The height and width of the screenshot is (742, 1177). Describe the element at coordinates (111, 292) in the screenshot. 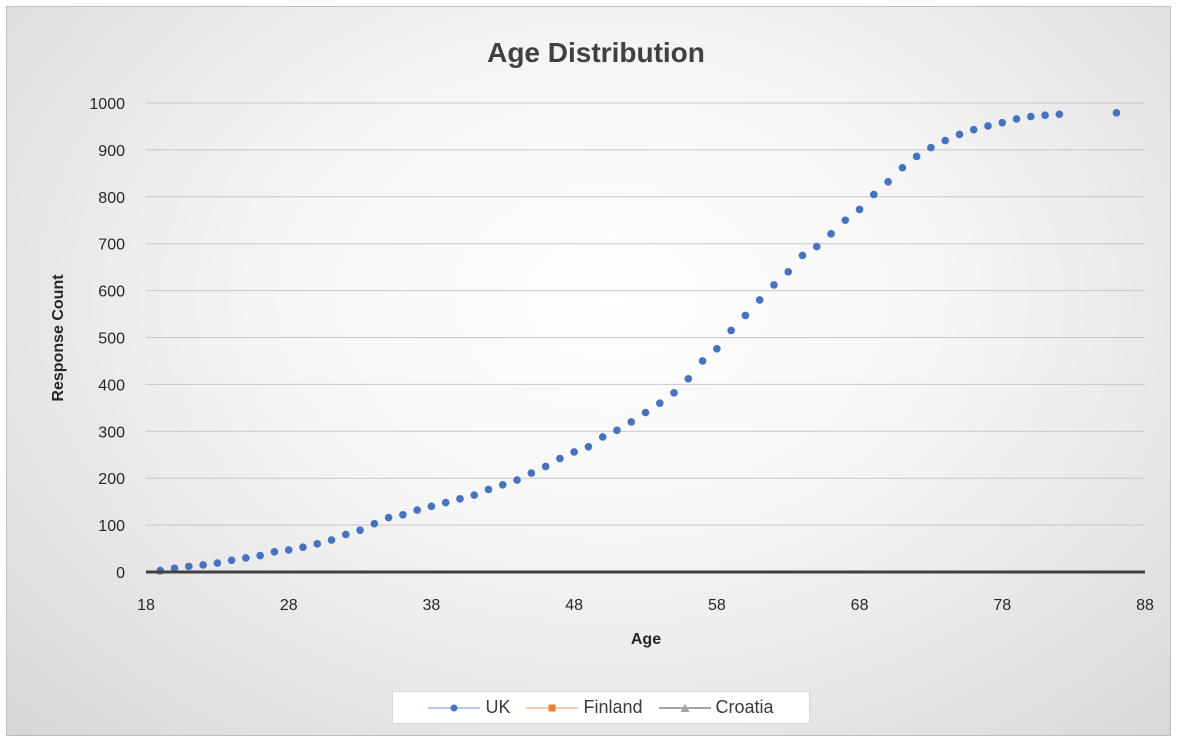

I see `y-tick-label-600: 600` at that location.